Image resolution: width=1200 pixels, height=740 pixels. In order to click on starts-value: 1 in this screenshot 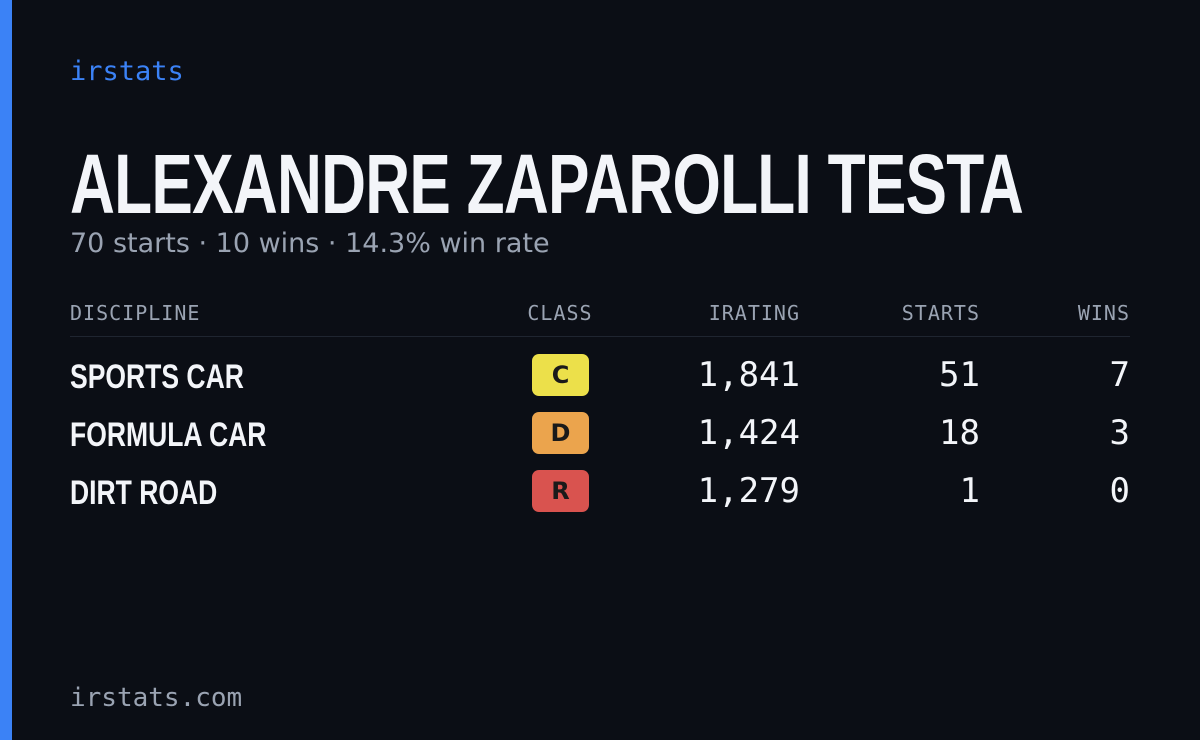, I will do `click(969, 491)`.